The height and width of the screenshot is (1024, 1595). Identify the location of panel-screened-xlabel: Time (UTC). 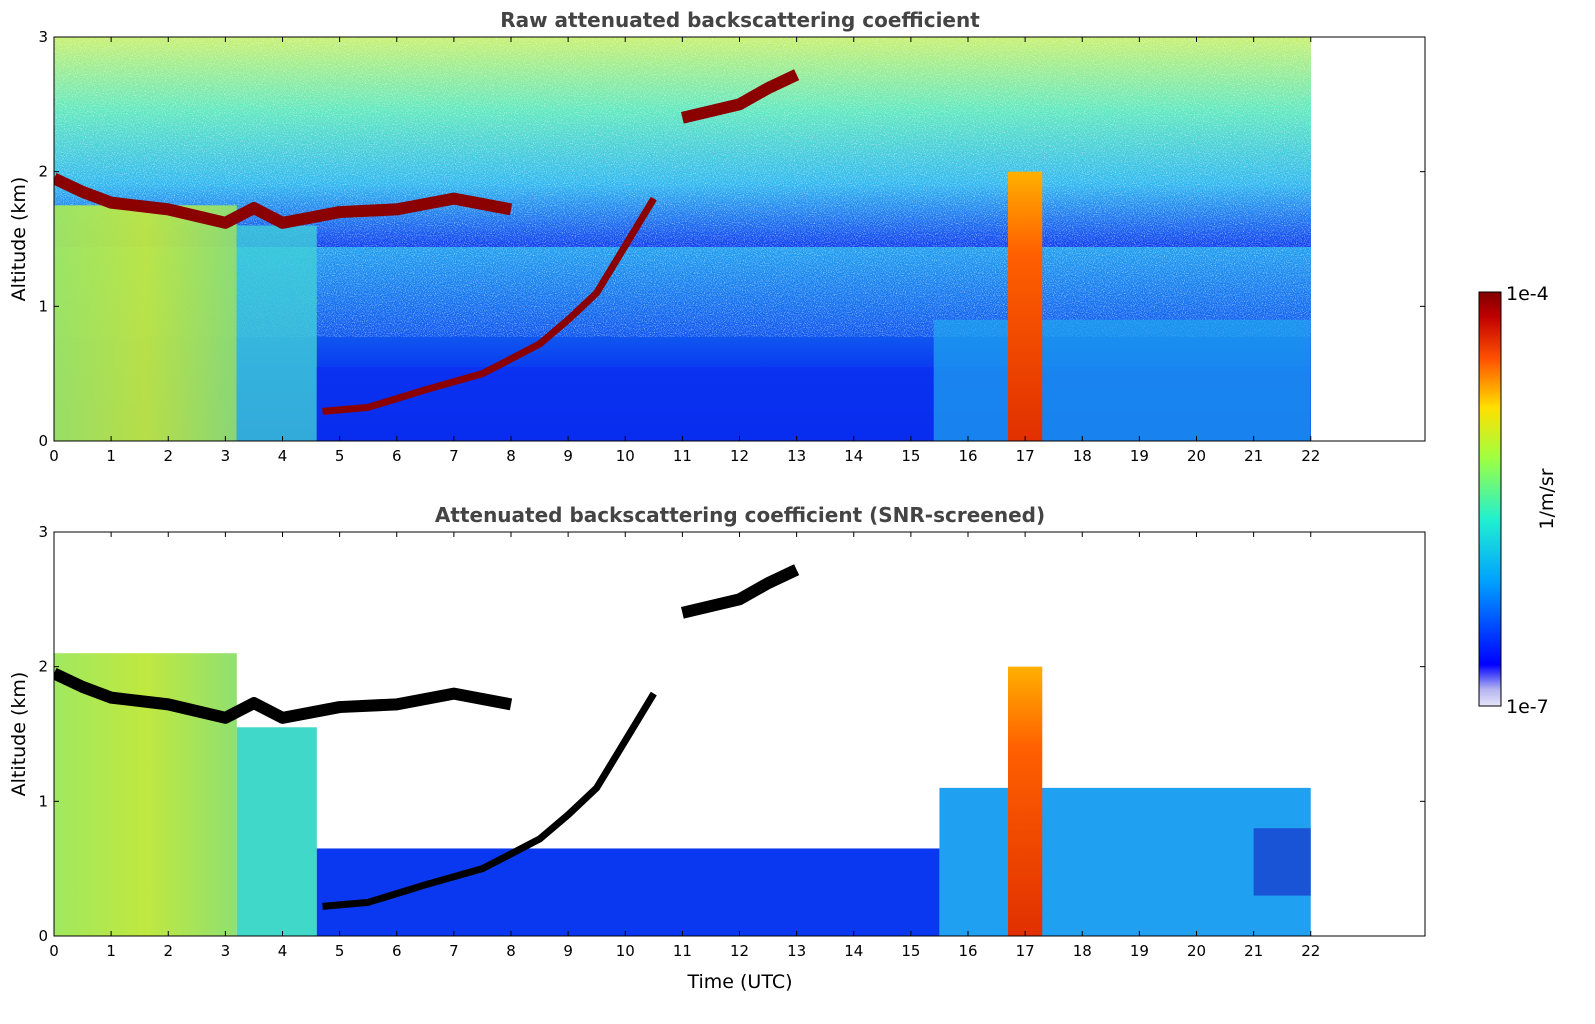
(739, 982).